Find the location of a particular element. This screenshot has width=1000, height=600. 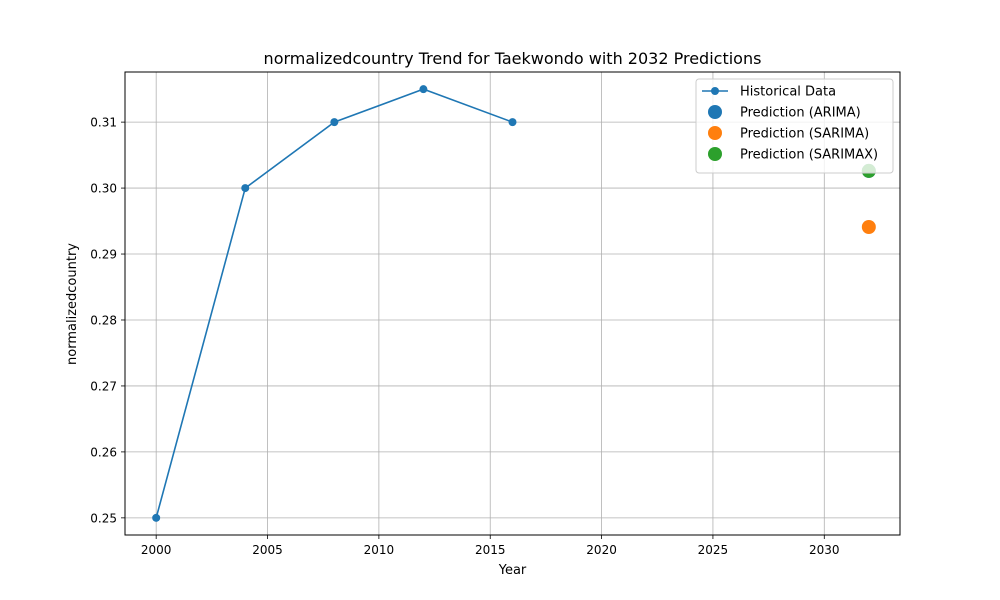

y-tick-label: 0.26 is located at coordinates (103, 452).